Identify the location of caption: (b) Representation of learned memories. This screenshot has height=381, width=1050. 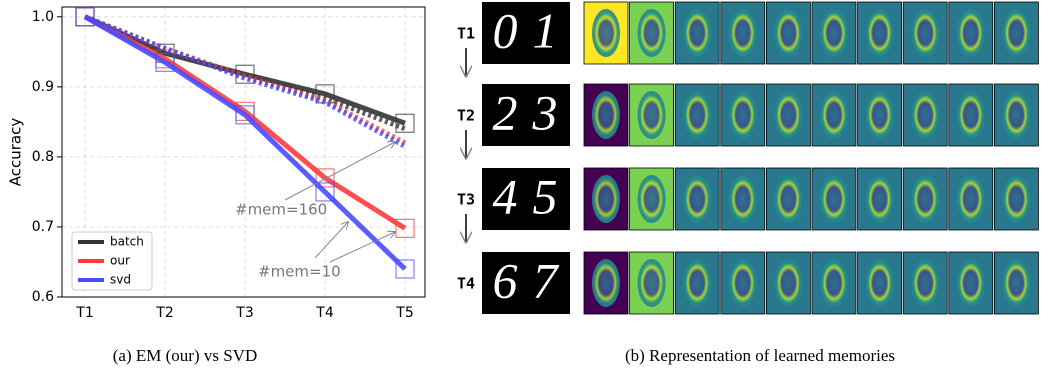
(760, 355).